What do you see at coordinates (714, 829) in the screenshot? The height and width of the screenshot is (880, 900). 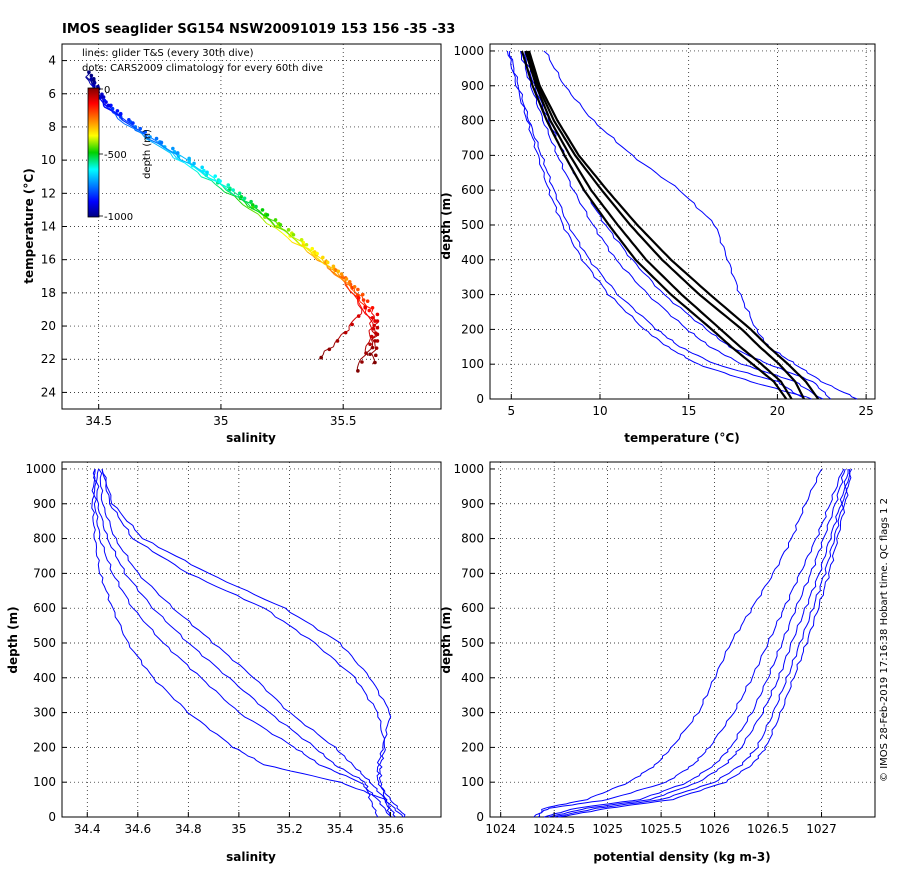 I see `x-tick-label: 1026` at bounding box center [714, 829].